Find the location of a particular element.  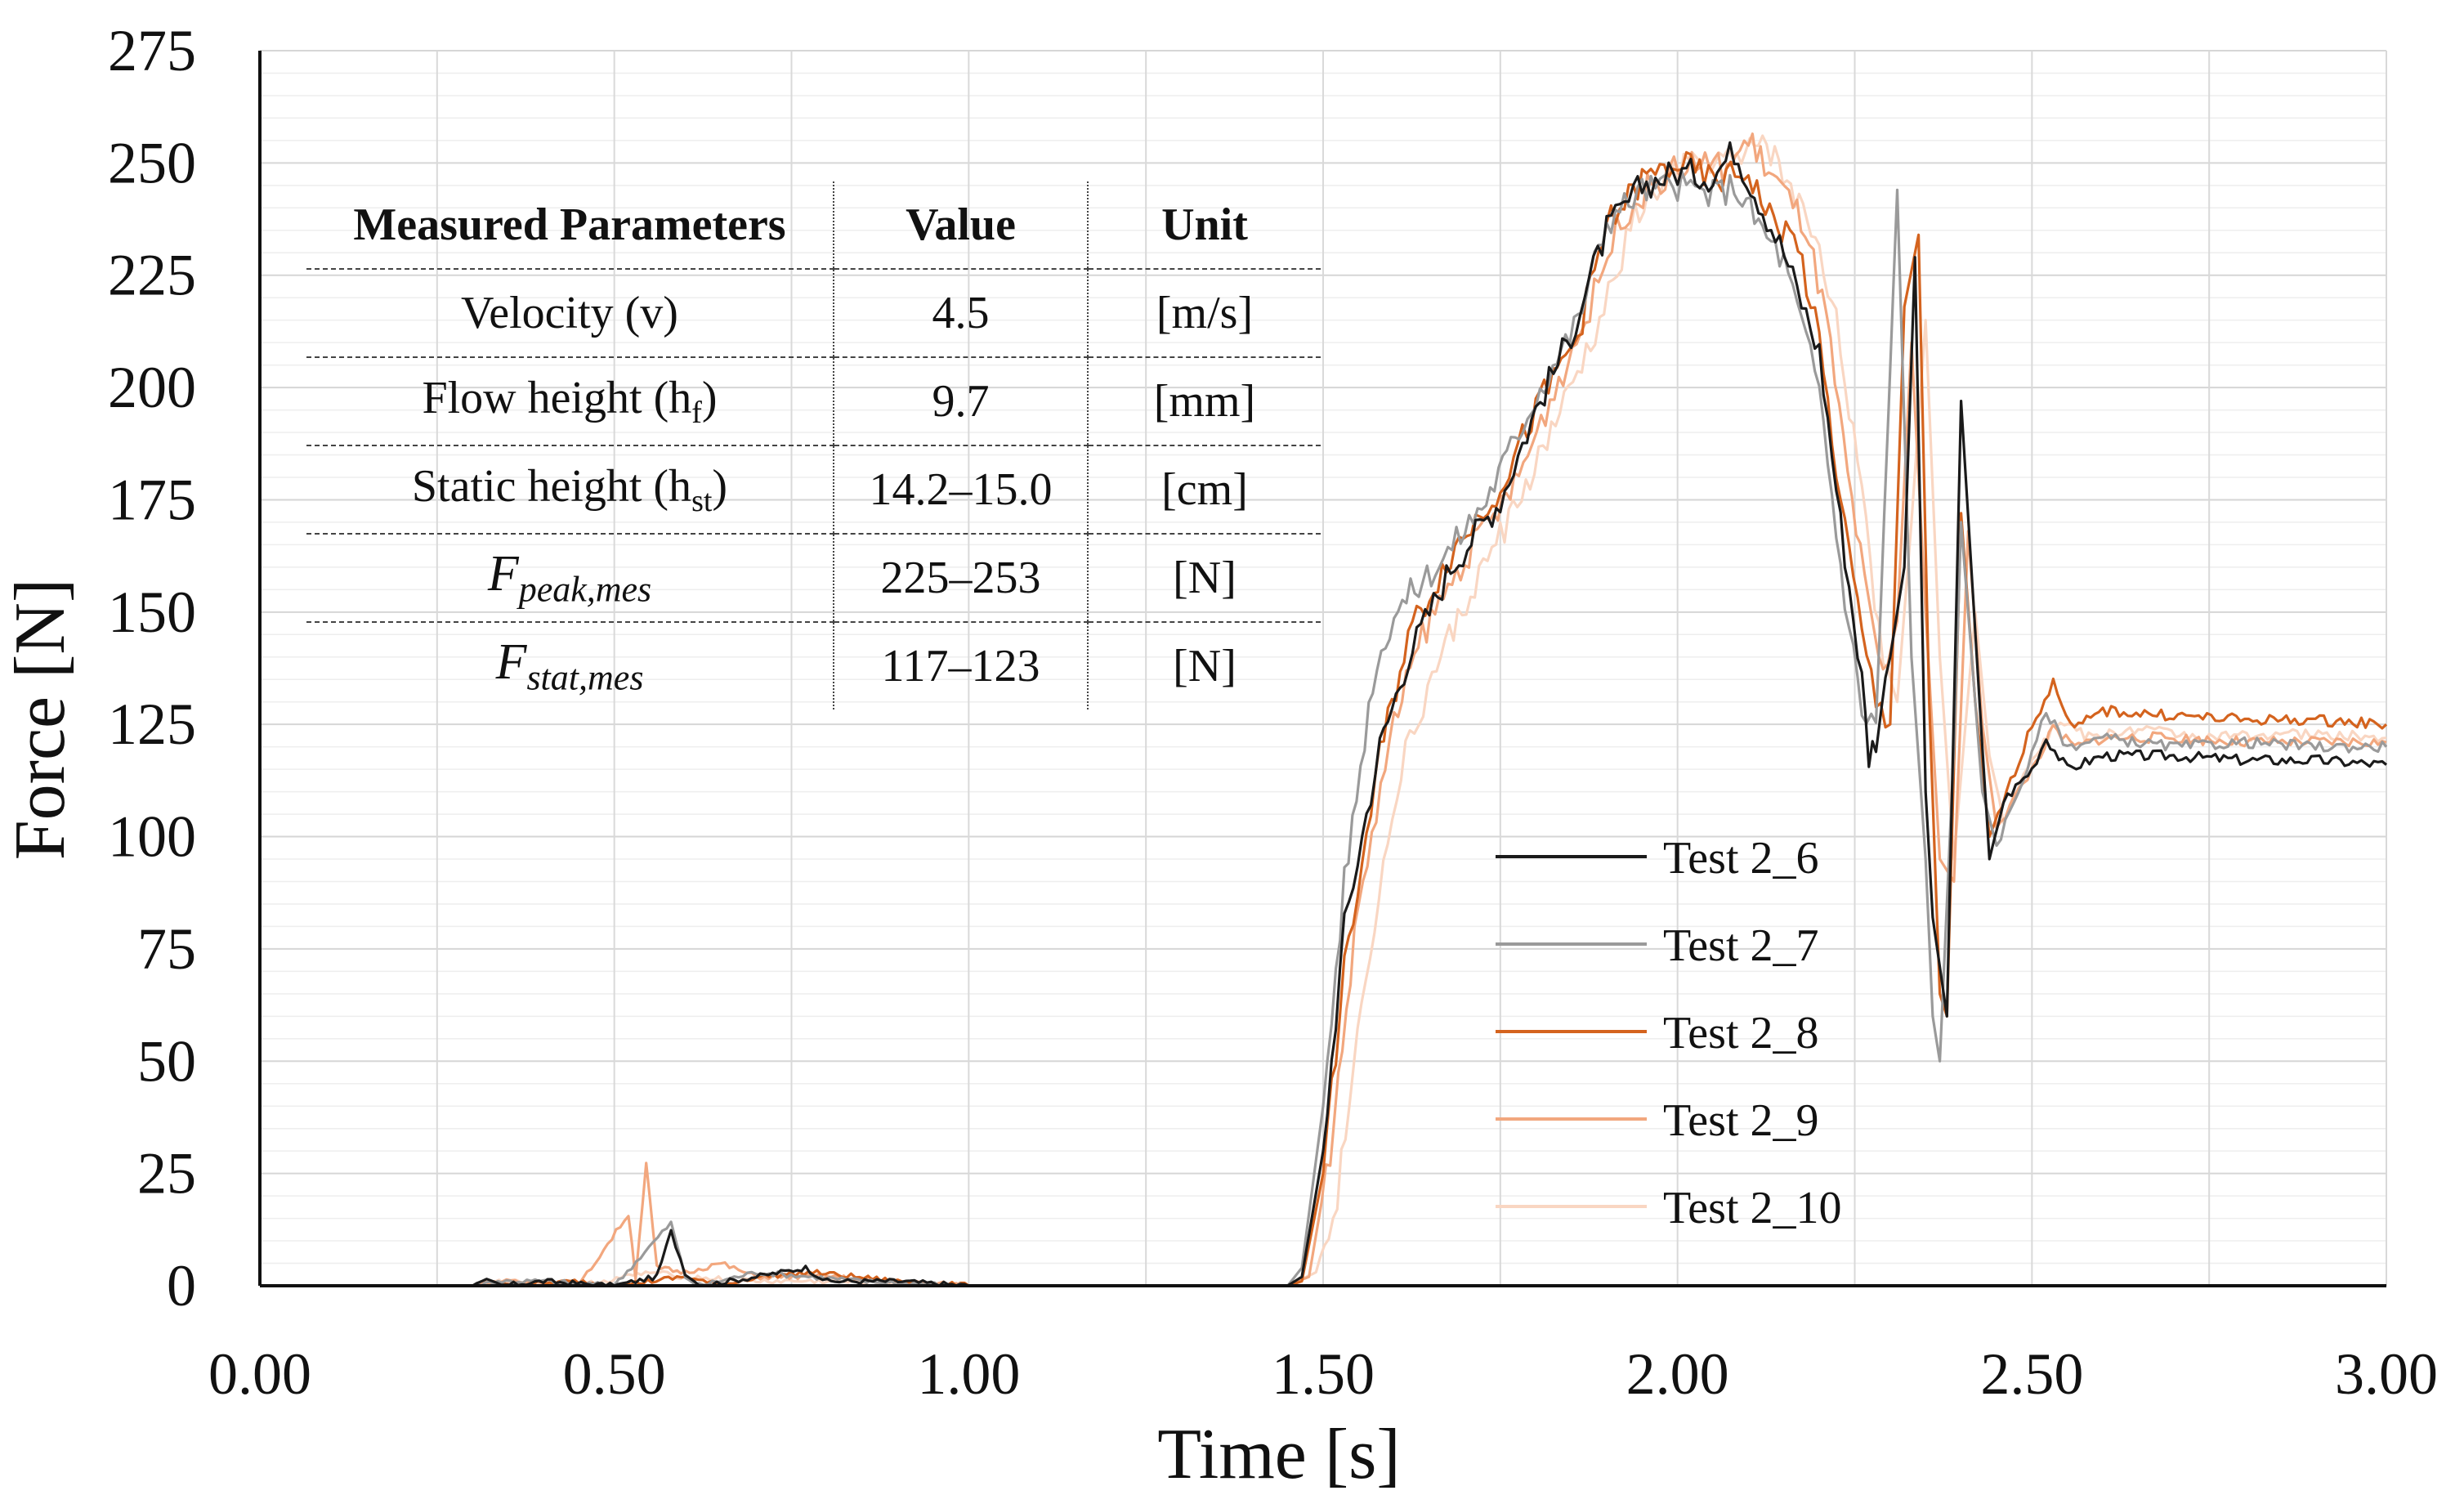

y-tick-label: 75 is located at coordinates (166, 949).